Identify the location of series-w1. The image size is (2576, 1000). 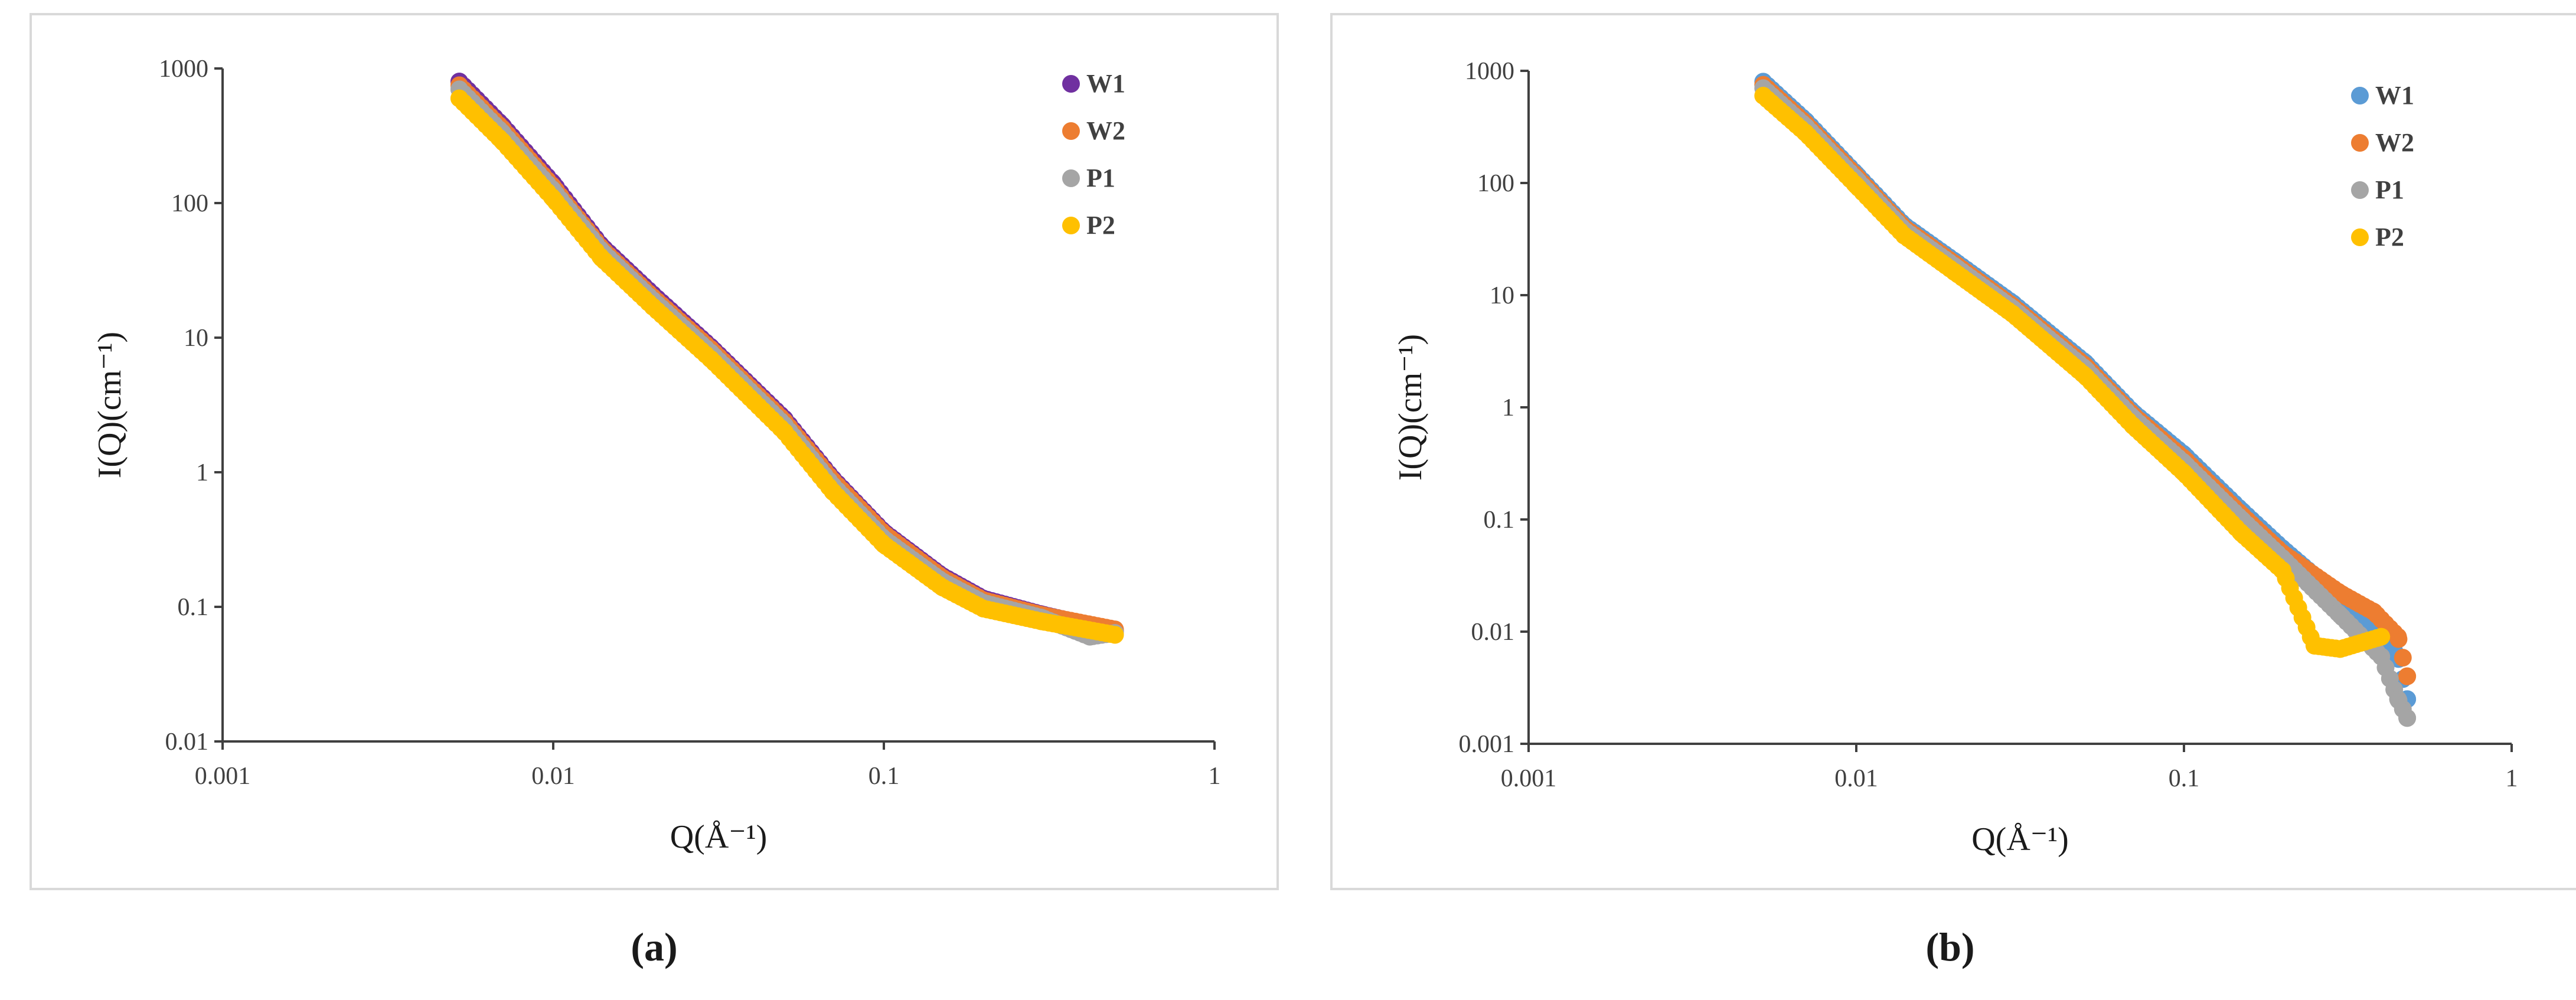
(787, 356).